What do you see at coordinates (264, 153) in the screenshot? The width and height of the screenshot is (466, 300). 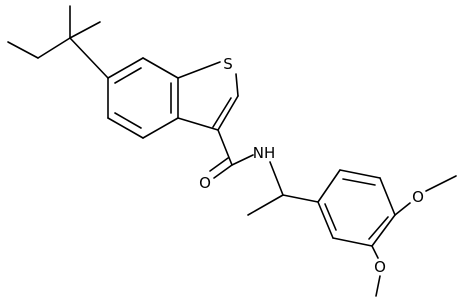 I see `atom-label: NH` at bounding box center [264, 153].